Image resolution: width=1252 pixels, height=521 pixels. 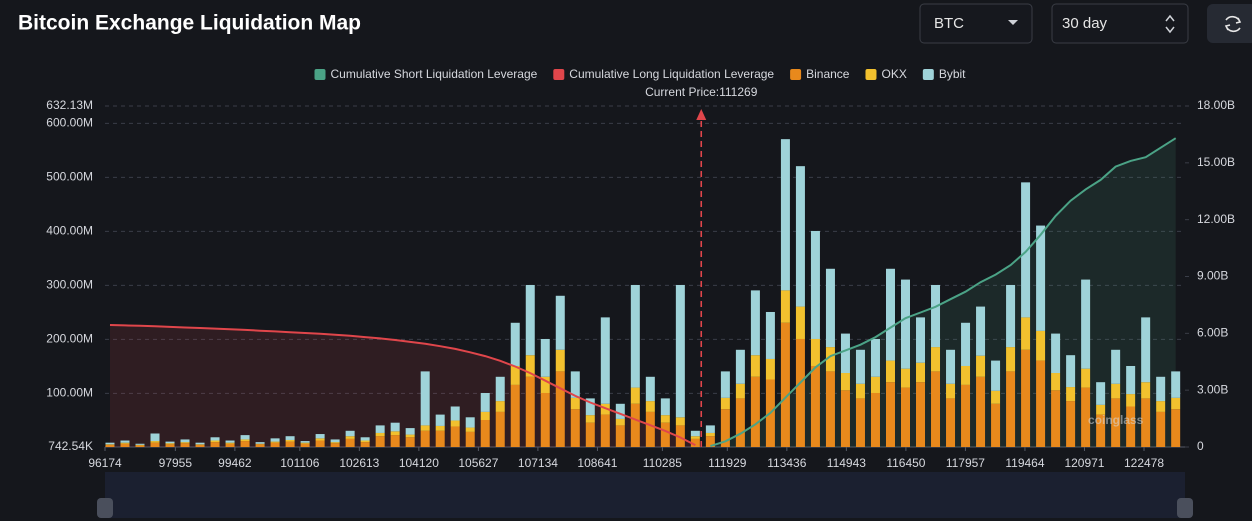 What do you see at coordinates (1013, 22) in the screenshot?
I see `dropdown-caret` at bounding box center [1013, 22].